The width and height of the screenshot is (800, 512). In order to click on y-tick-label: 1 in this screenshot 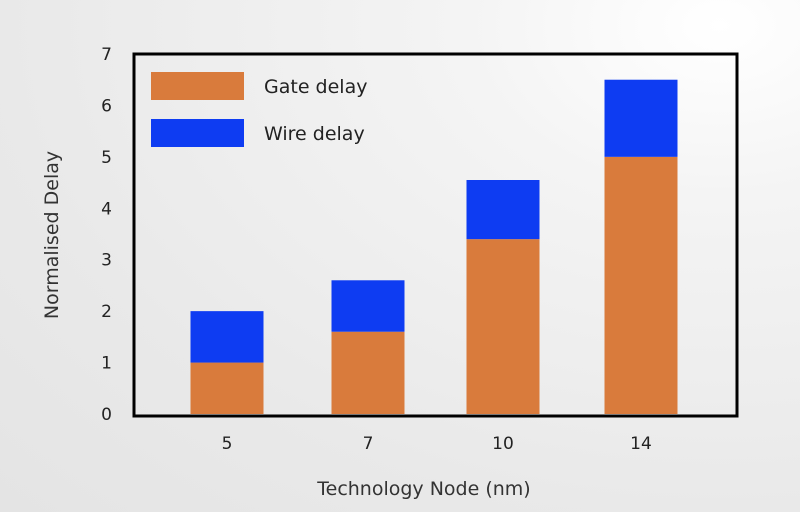, I will do `click(106, 364)`.